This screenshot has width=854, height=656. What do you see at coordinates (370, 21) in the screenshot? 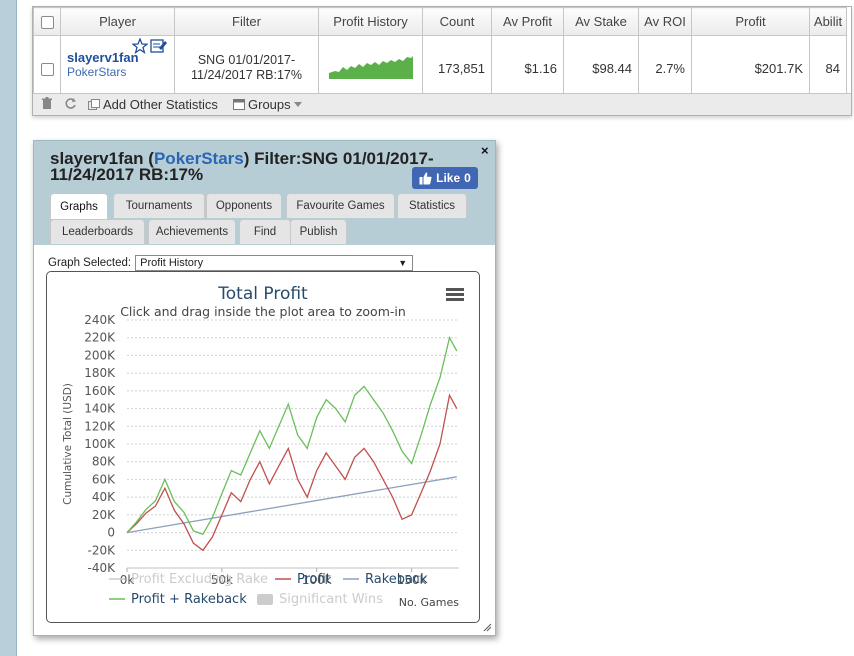
I see `header-profit-history: Profit History` at bounding box center [370, 21].